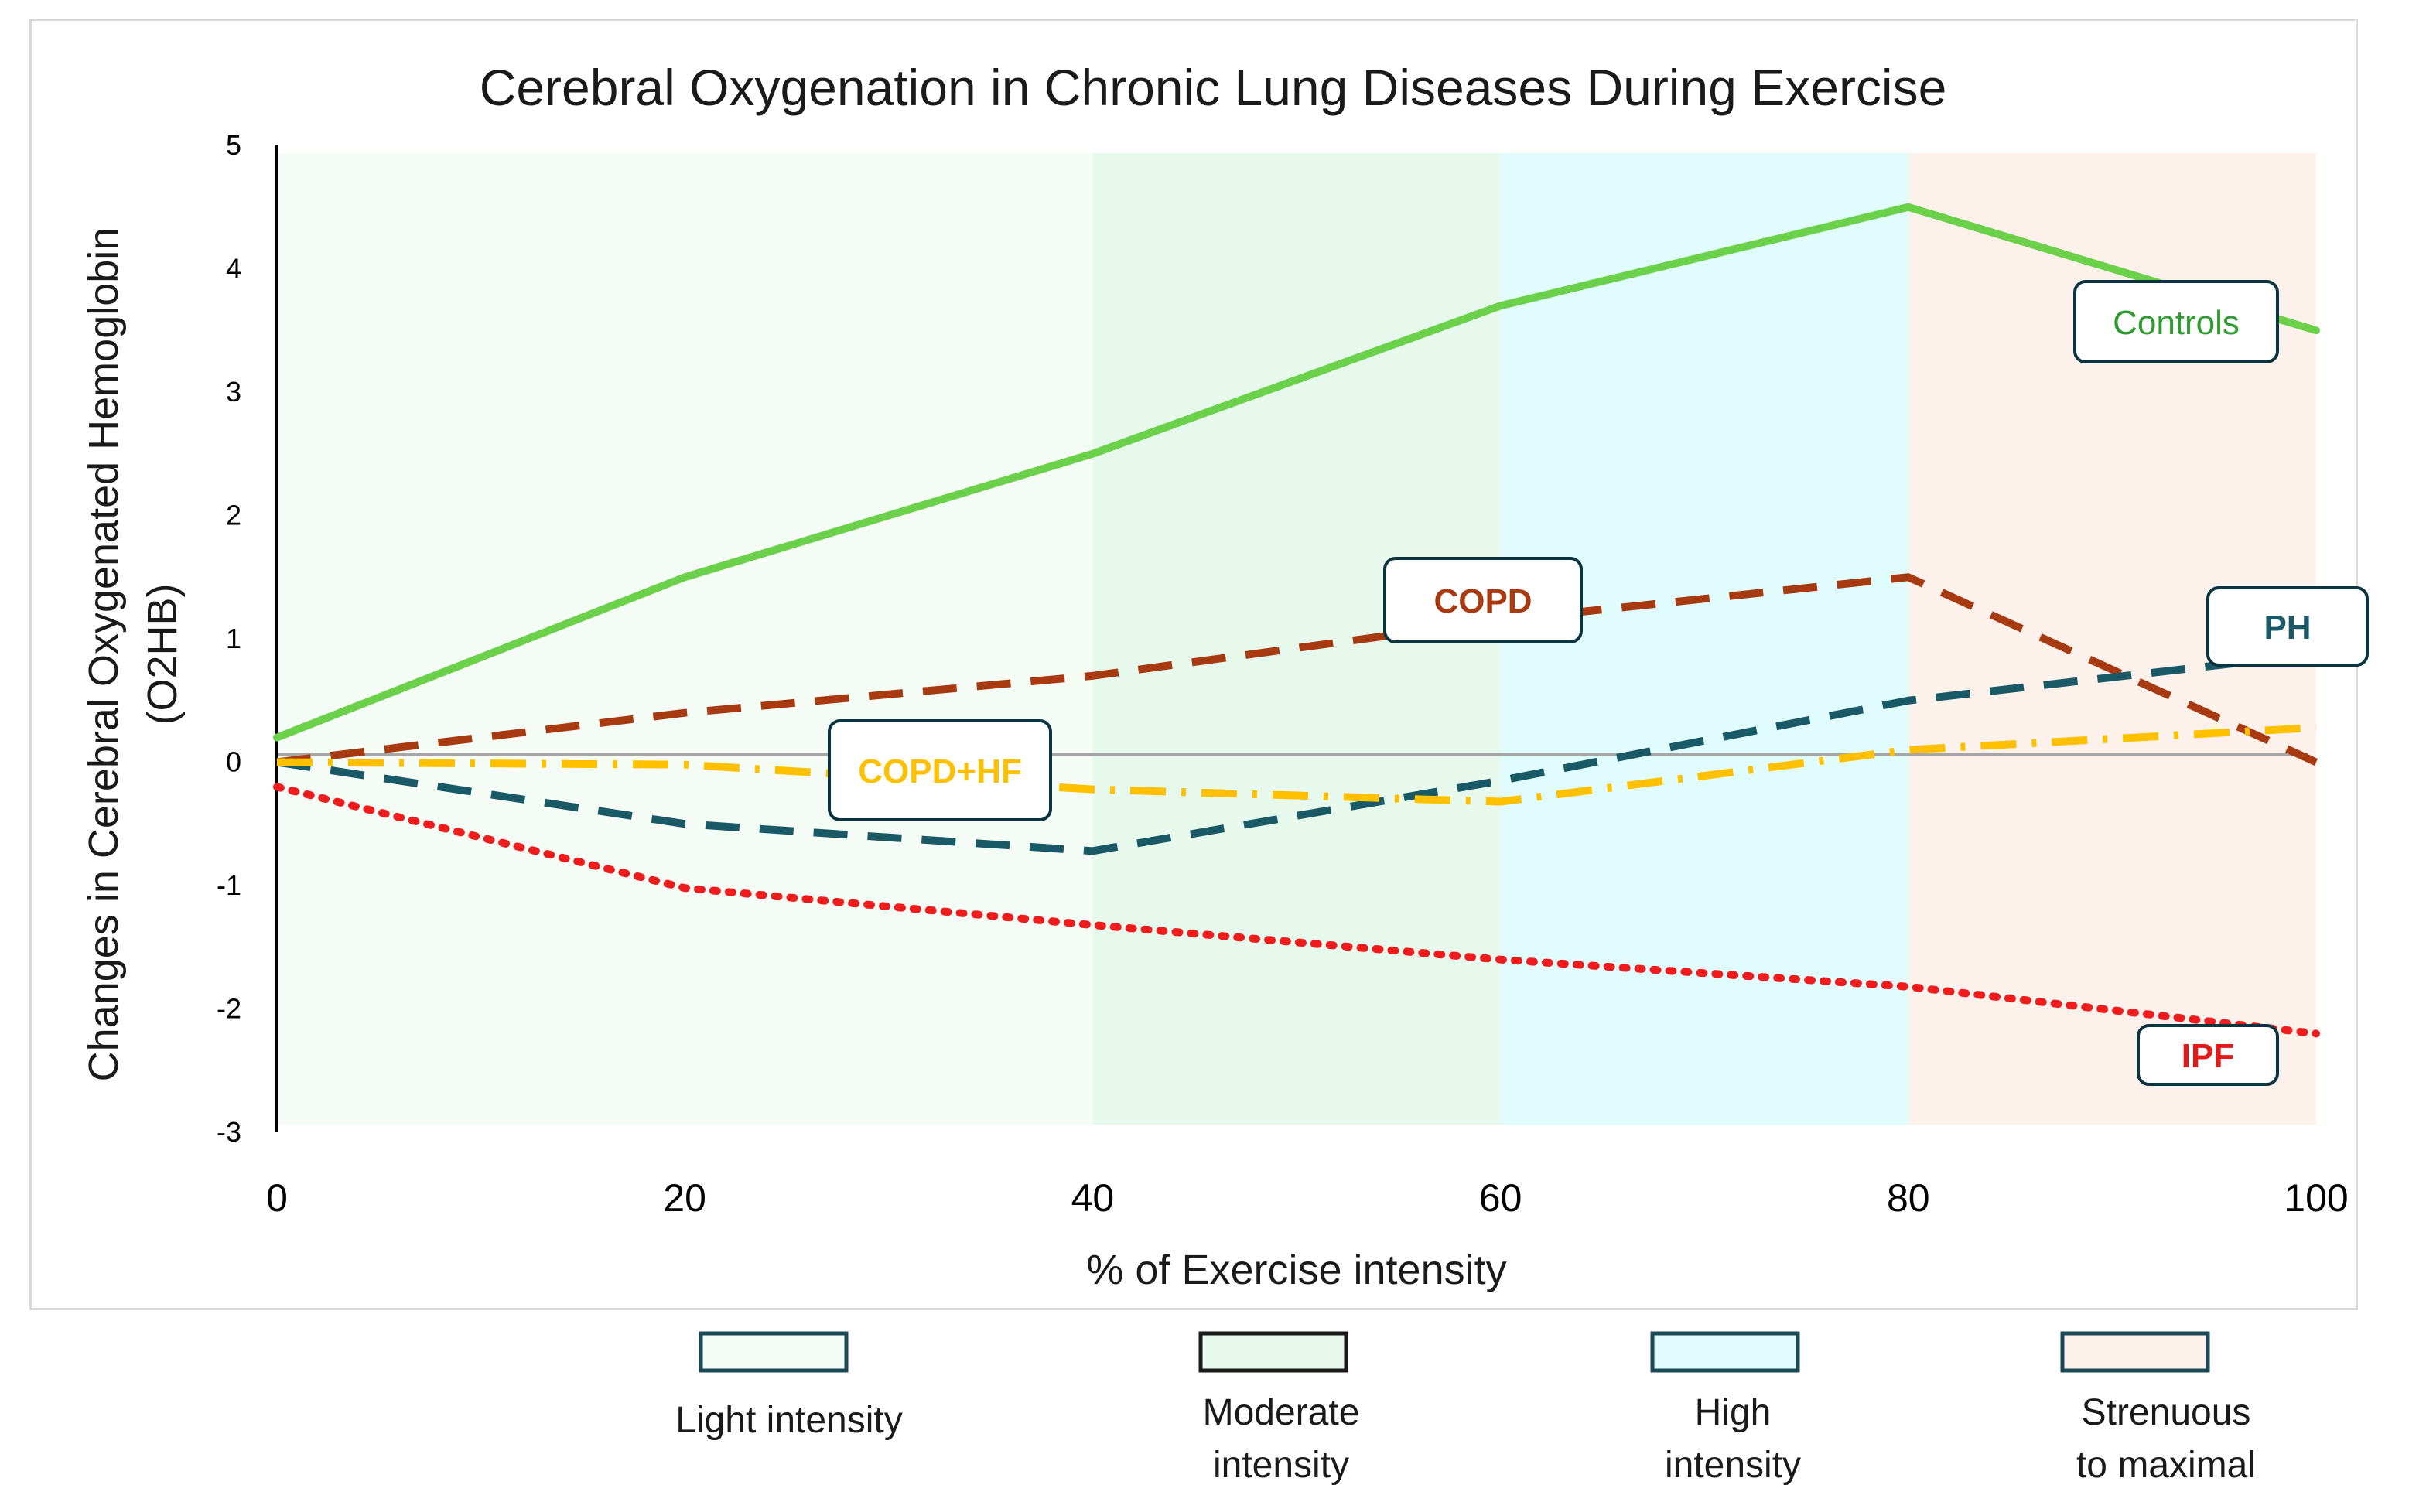  What do you see at coordinates (684, 1198) in the screenshot?
I see `x-tick-label: 20` at bounding box center [684, 1198].